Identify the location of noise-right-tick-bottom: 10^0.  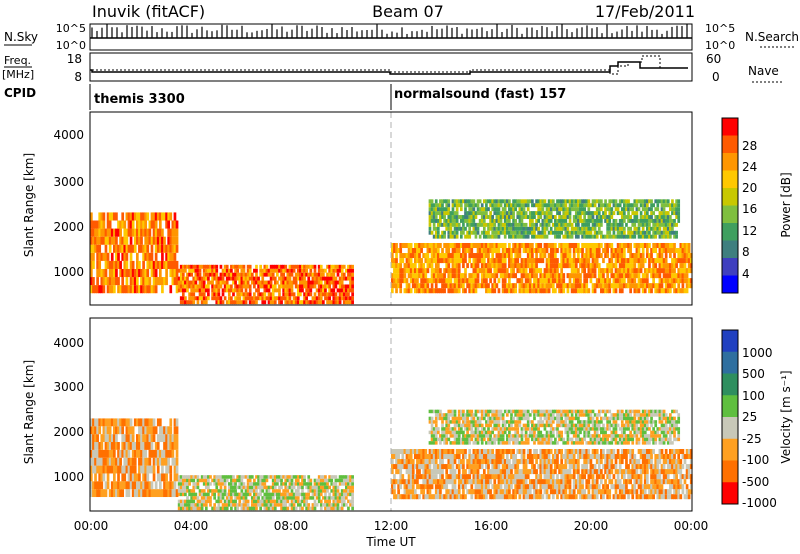
(720, 45).